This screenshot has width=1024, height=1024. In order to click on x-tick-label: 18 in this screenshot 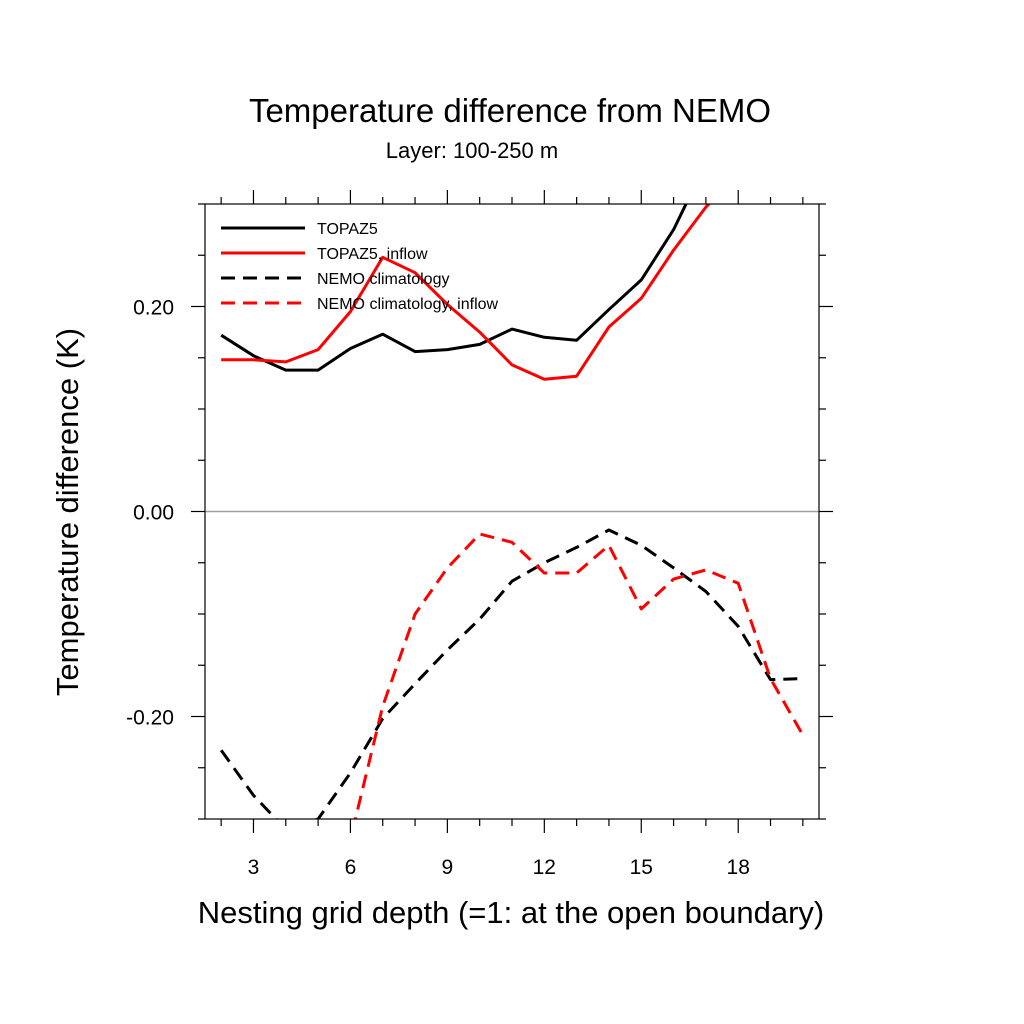, I will do `click(738, 867)`.